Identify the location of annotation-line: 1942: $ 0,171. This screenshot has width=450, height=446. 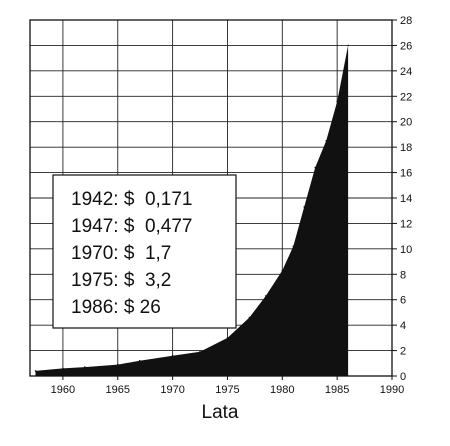
(132, 199).